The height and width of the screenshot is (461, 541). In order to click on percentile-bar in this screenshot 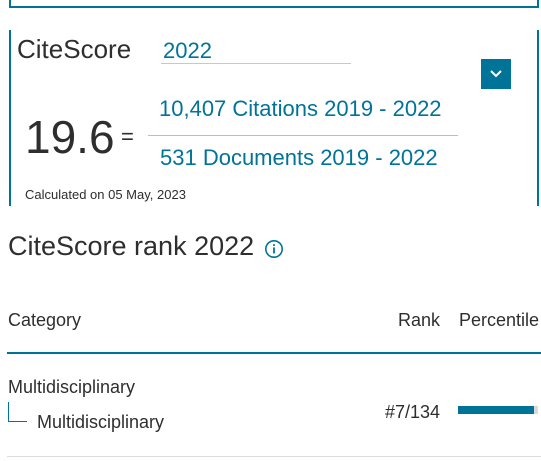, I will do `click(498, 410)`.